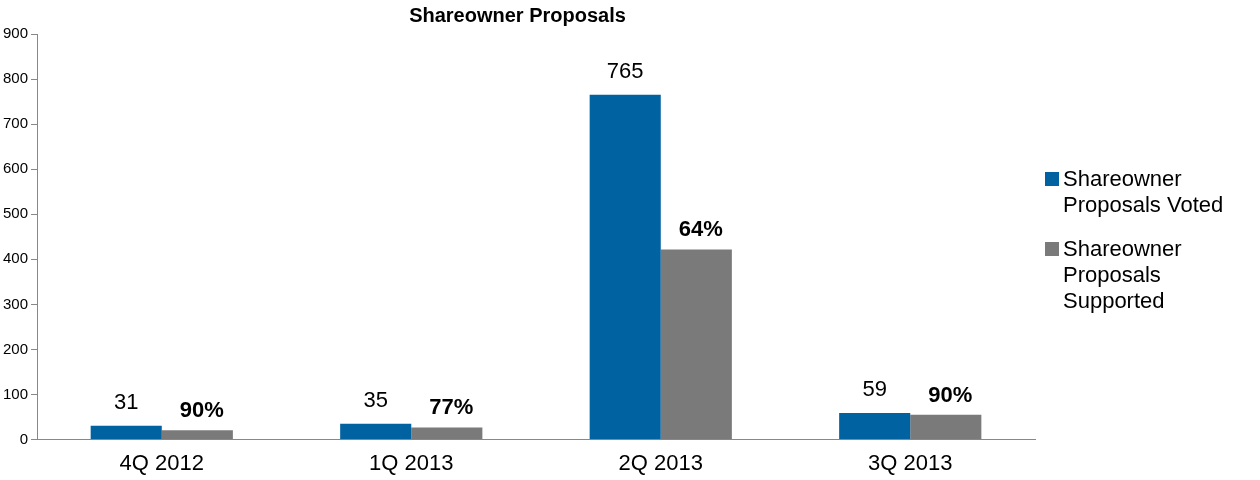 This screenshot has height=480, width=1260. What do you see at coordinates (126, 401) in the screenshot?
I see `data-label: 31` at bounding box center [126, 401].